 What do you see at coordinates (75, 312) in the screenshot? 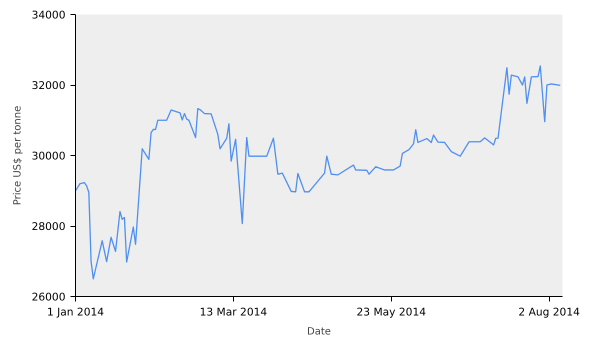
I see `x-tick-label: 1 Jan 2014` at bounding box center [75, 312].